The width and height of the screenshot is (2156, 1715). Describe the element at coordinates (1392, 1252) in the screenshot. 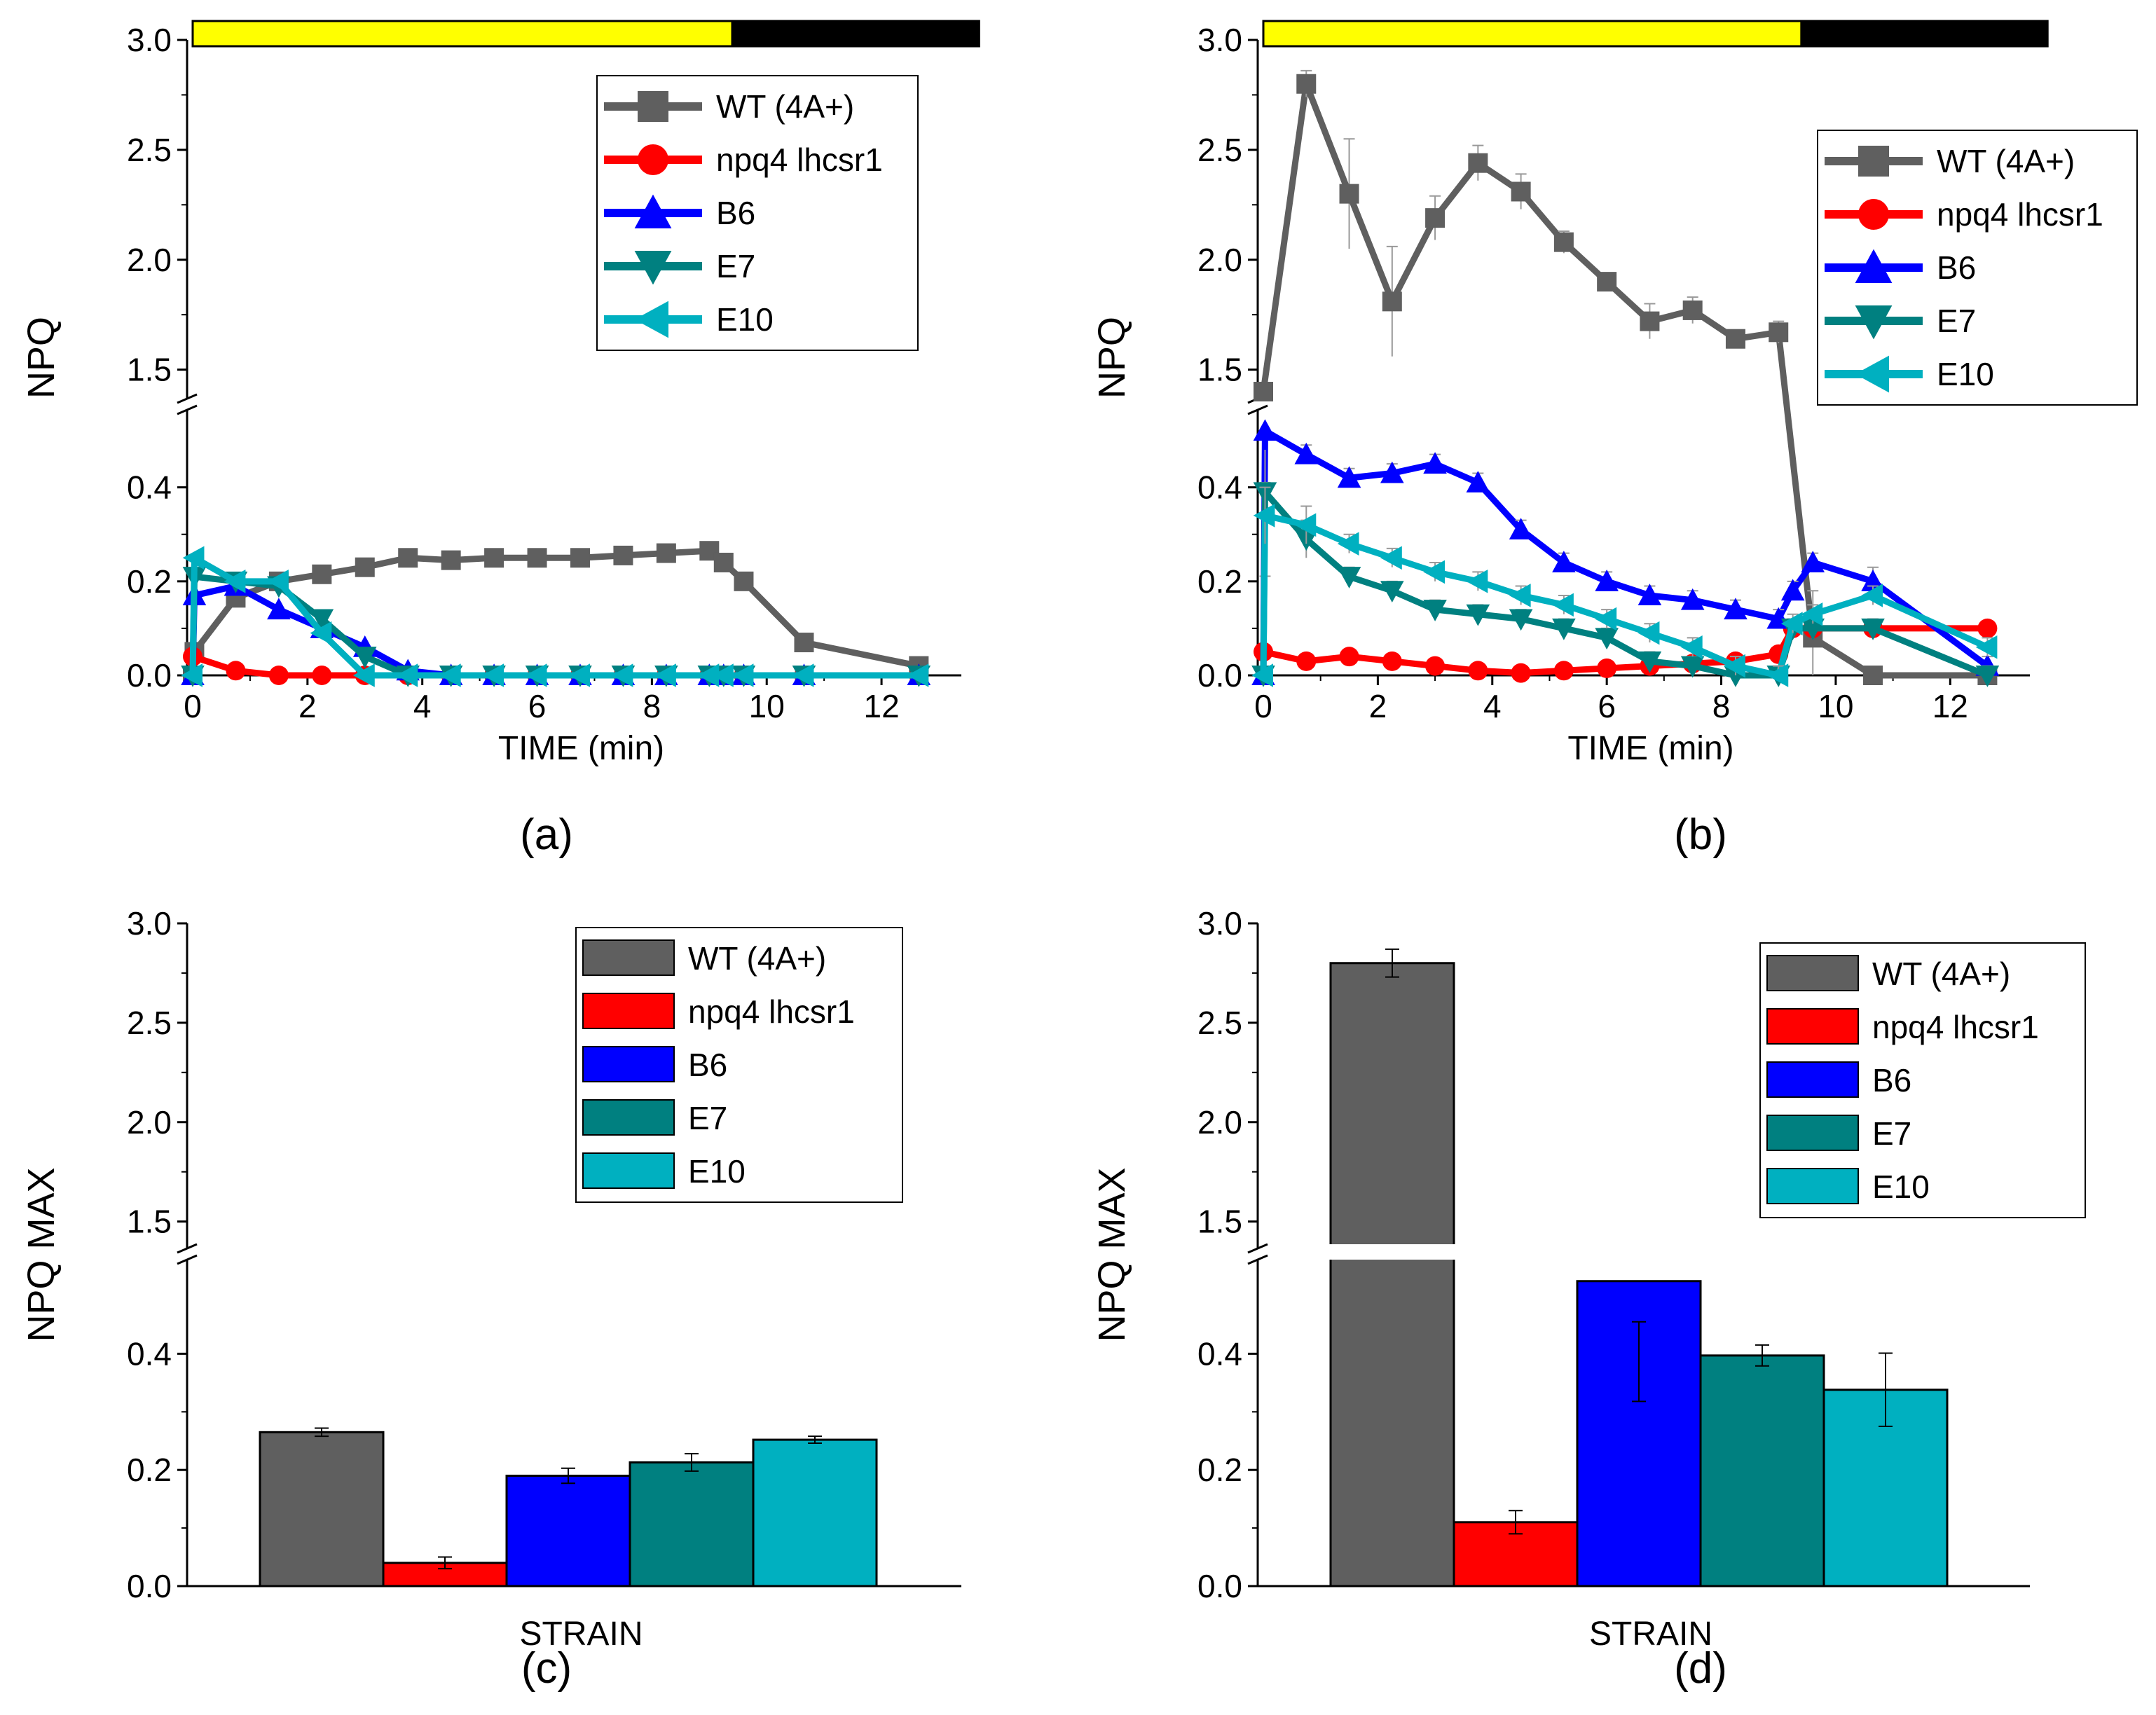

I see `bar-break-gap` at that location.